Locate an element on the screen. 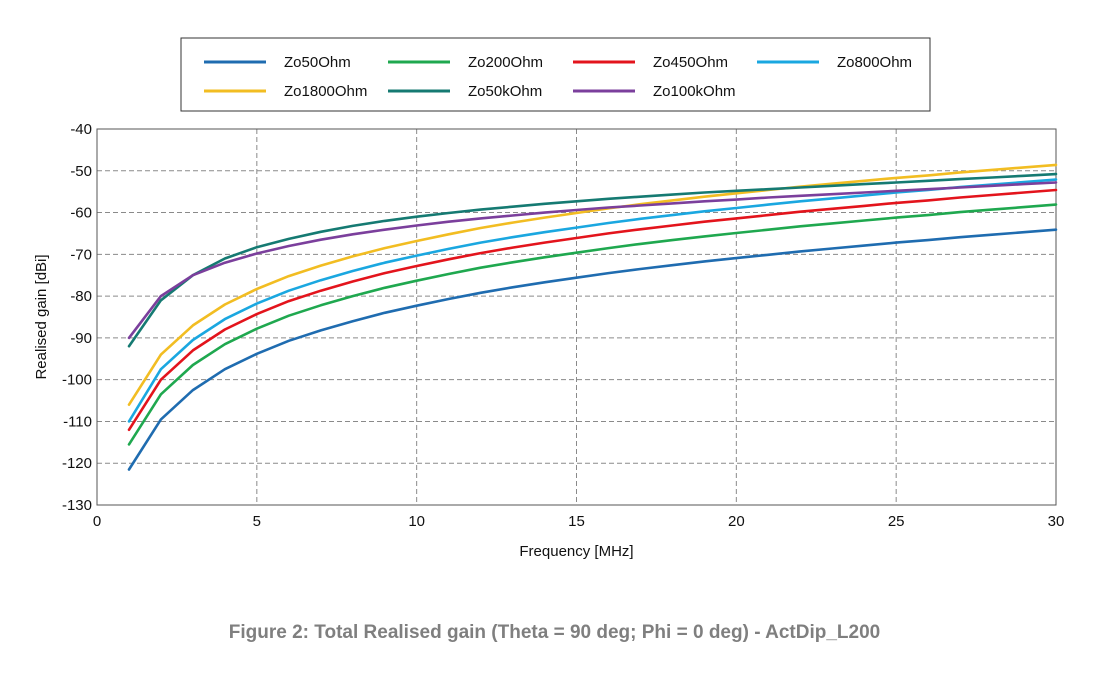  y-axis-label: Realised gain [dBi] is located at coordinates (41, 316).